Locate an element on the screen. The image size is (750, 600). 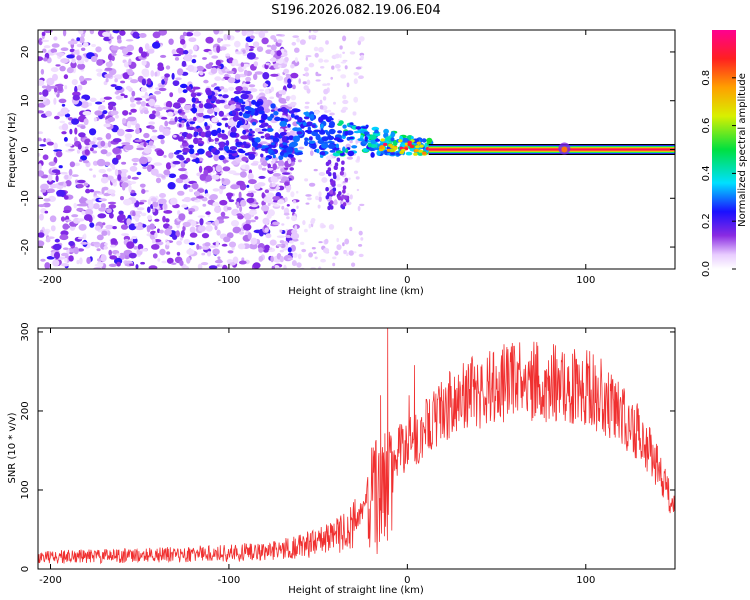
tone-burst-core is located at coordinates (564, 149).